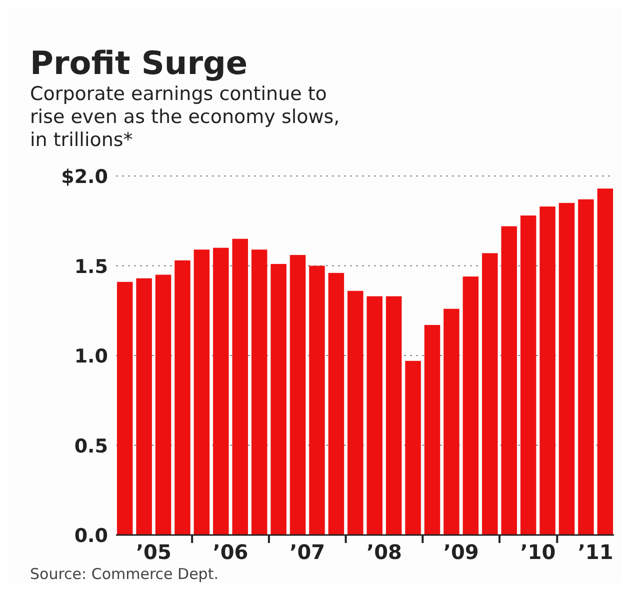 Image resolution: width=630 pixels, height=591 pixels. Describe the element at coordinates (230, 552) in the screenshot. I see `x-tick-label: ’06` at that location.